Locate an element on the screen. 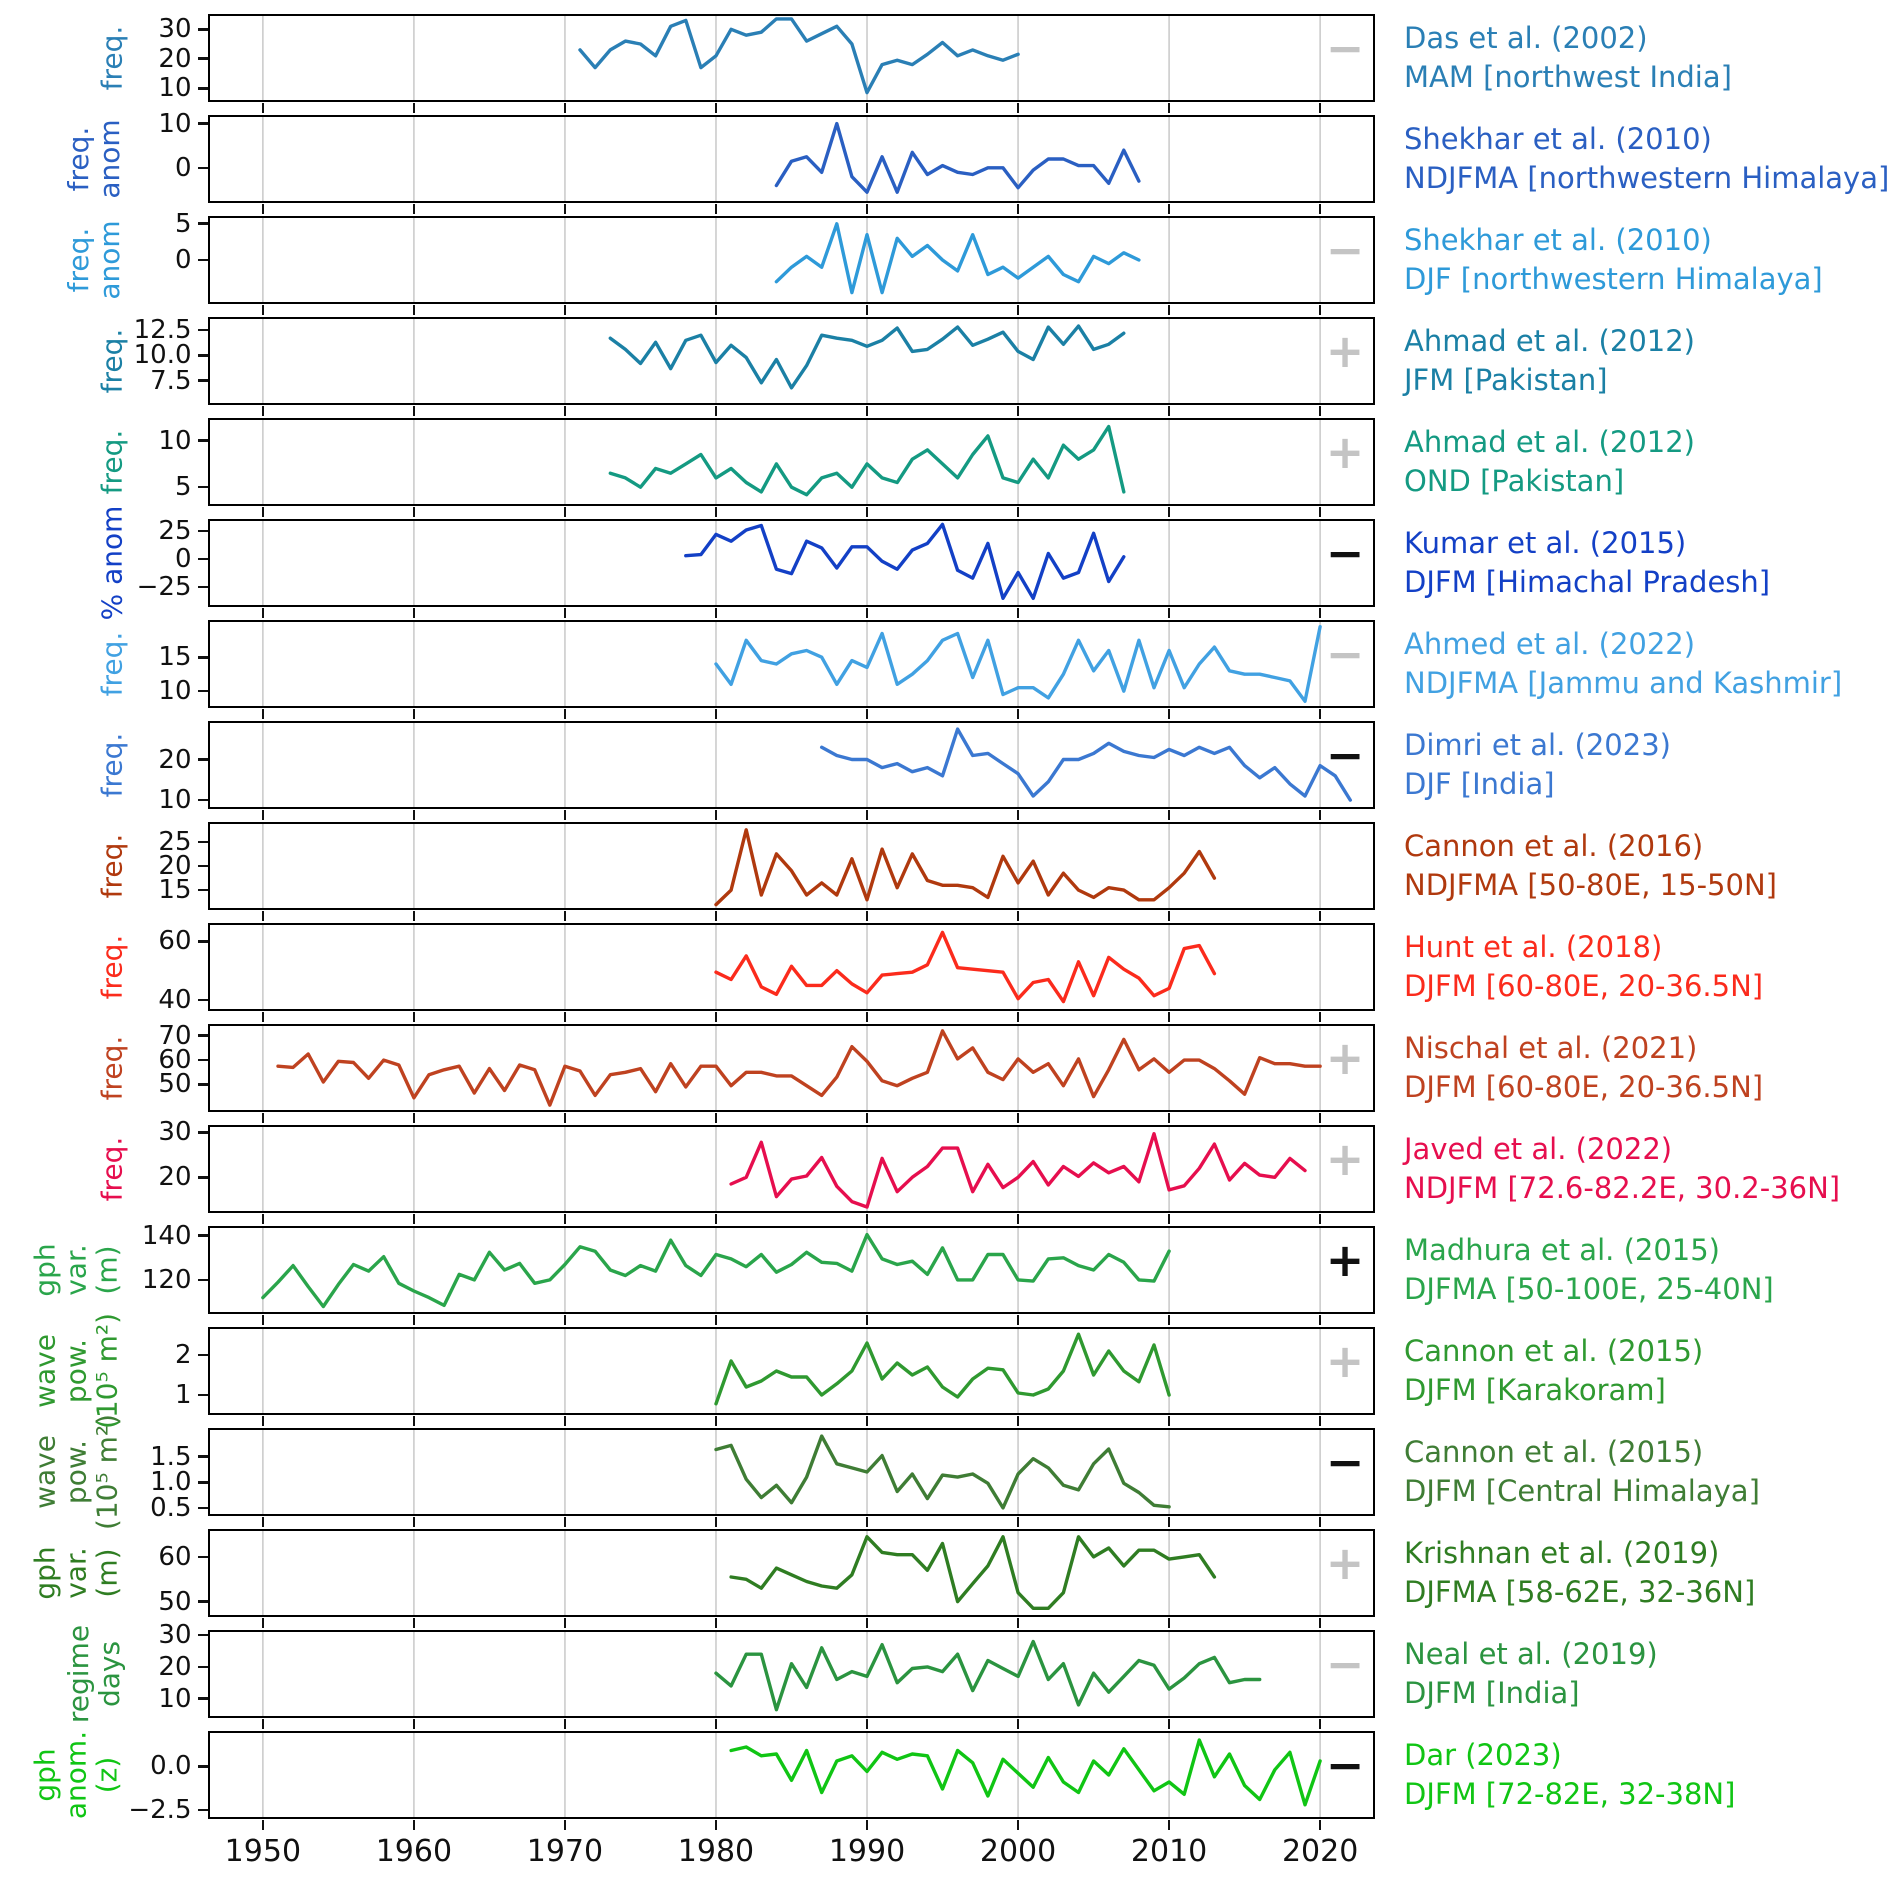 The width and height of the screenshot is (1892, 1902). panel-scope-0: MAM [northwest India] is located at coordinates (1568, 77).